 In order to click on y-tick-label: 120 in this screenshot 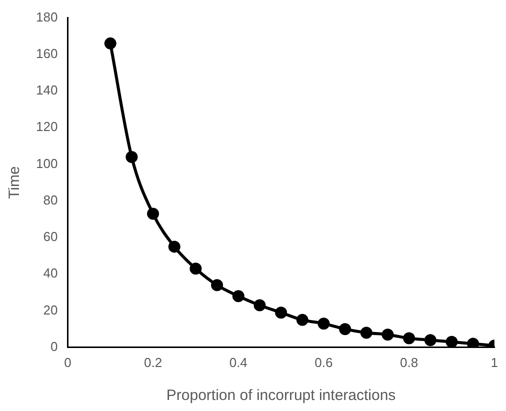, I will do `click(47, 126)`.